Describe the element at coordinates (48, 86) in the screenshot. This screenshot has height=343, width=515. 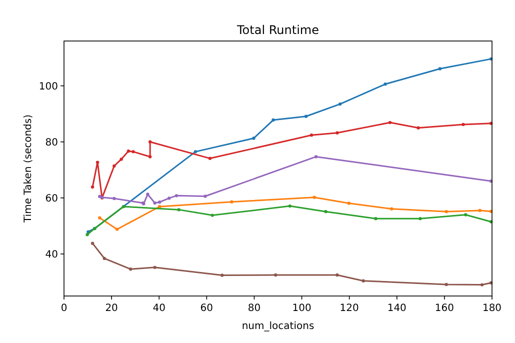
I see `y-tick-label: 100` at that location.